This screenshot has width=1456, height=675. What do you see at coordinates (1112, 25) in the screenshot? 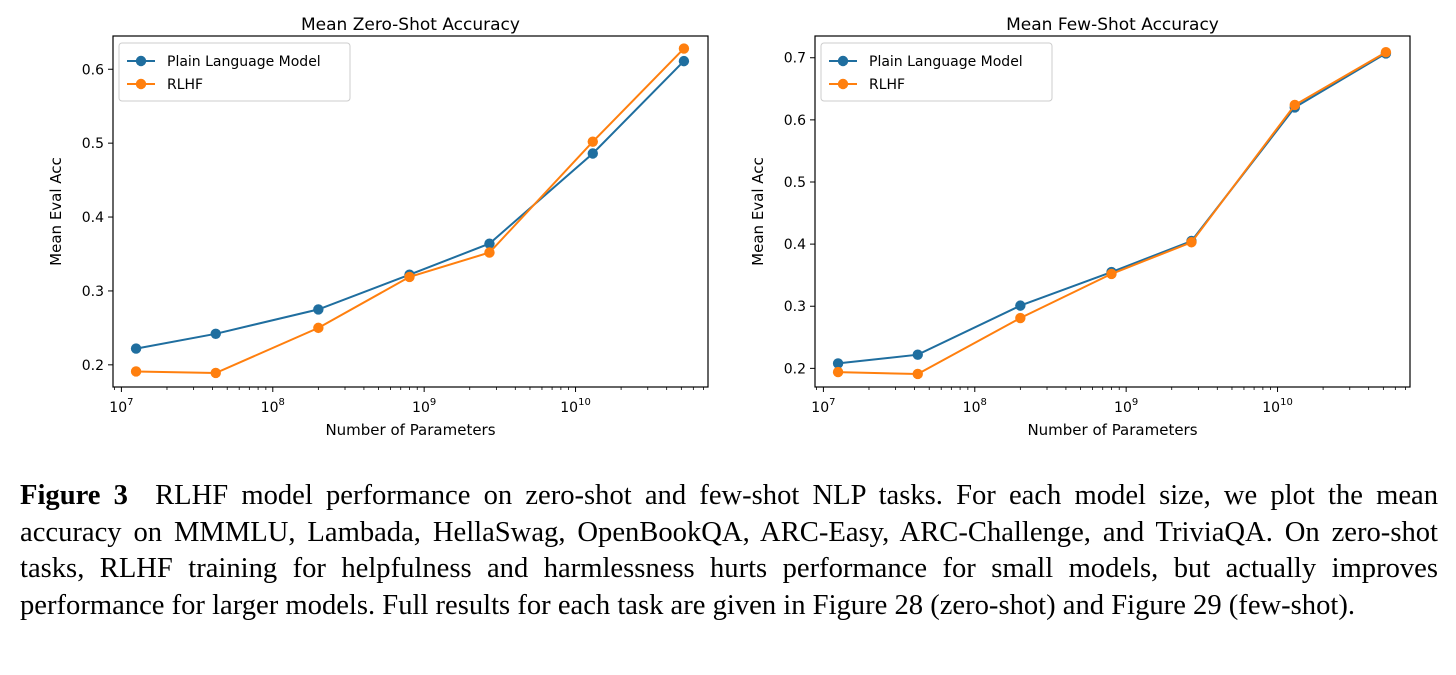
I see `chart-title: Mean Few-Shot Accuracy` at bounding box center [1112, 25].